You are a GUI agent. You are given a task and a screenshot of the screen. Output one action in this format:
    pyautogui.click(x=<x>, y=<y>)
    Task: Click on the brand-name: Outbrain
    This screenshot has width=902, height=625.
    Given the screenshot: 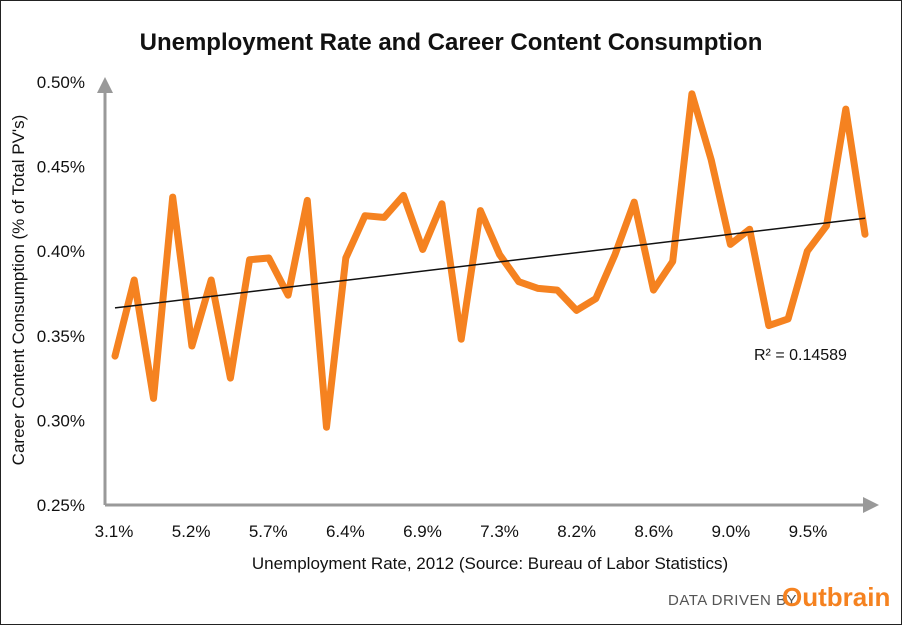 What is the action you would take?
    pyautogui.click(x=836, y=597)
    